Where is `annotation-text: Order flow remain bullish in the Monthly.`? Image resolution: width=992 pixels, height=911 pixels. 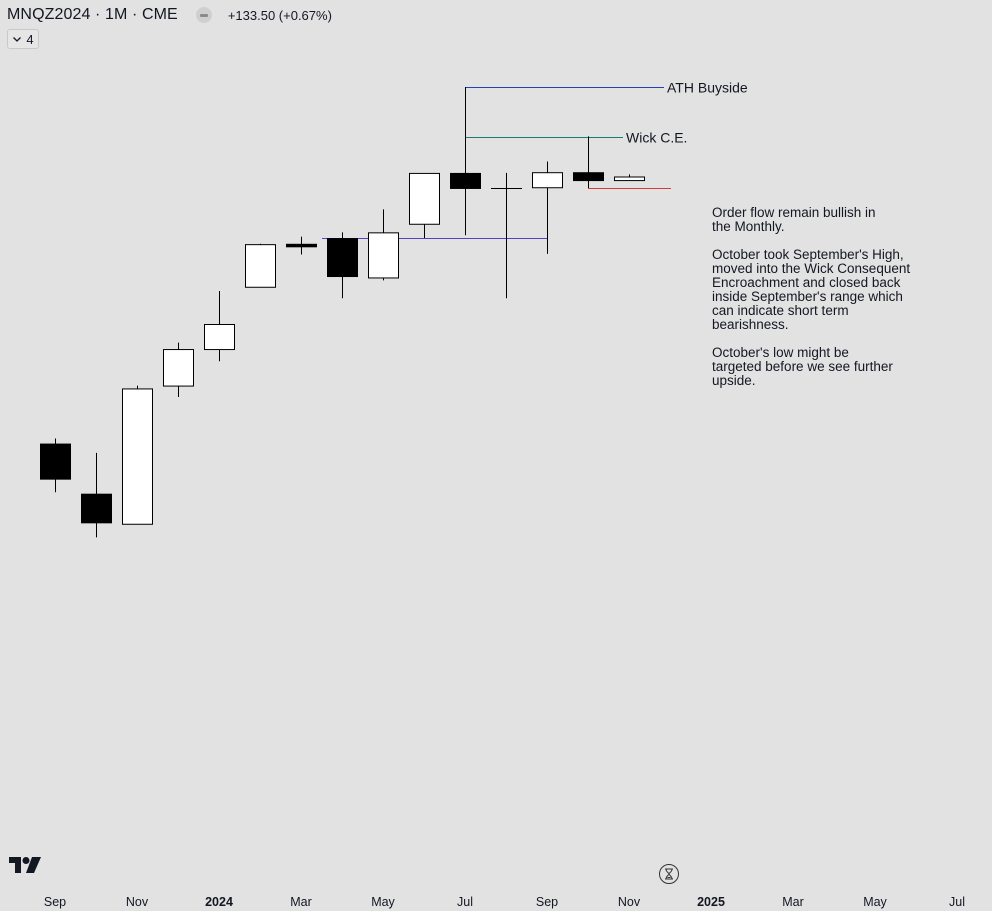 annotation-text: Order flow remain bullish in the Monthly. is located at coordinates (794, 219).